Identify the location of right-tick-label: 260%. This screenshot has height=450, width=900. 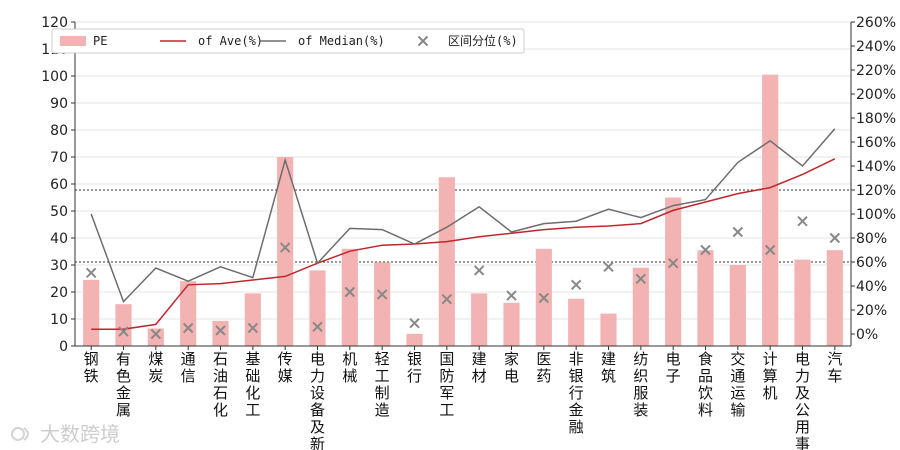
(876, 23).